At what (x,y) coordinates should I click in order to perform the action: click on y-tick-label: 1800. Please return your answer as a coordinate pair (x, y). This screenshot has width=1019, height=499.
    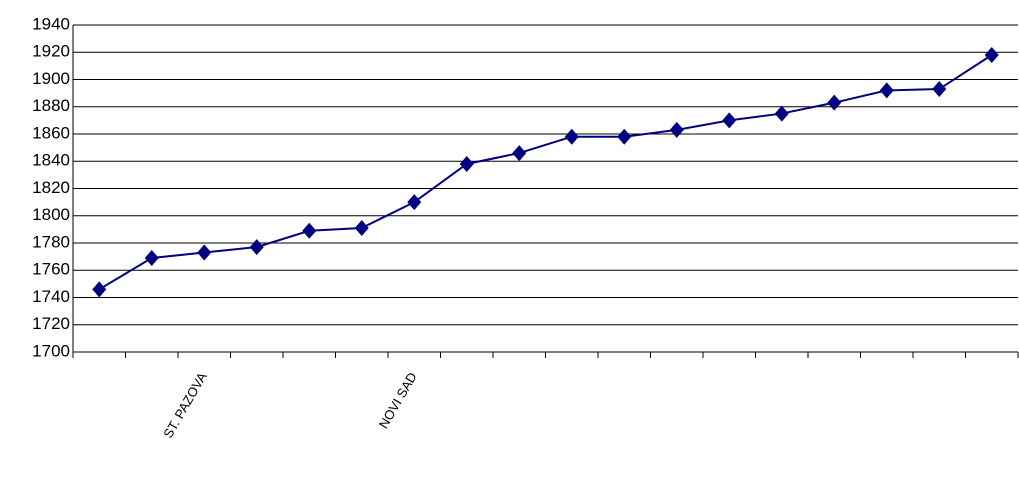
    Looking at the image, I should click on (51, 214).